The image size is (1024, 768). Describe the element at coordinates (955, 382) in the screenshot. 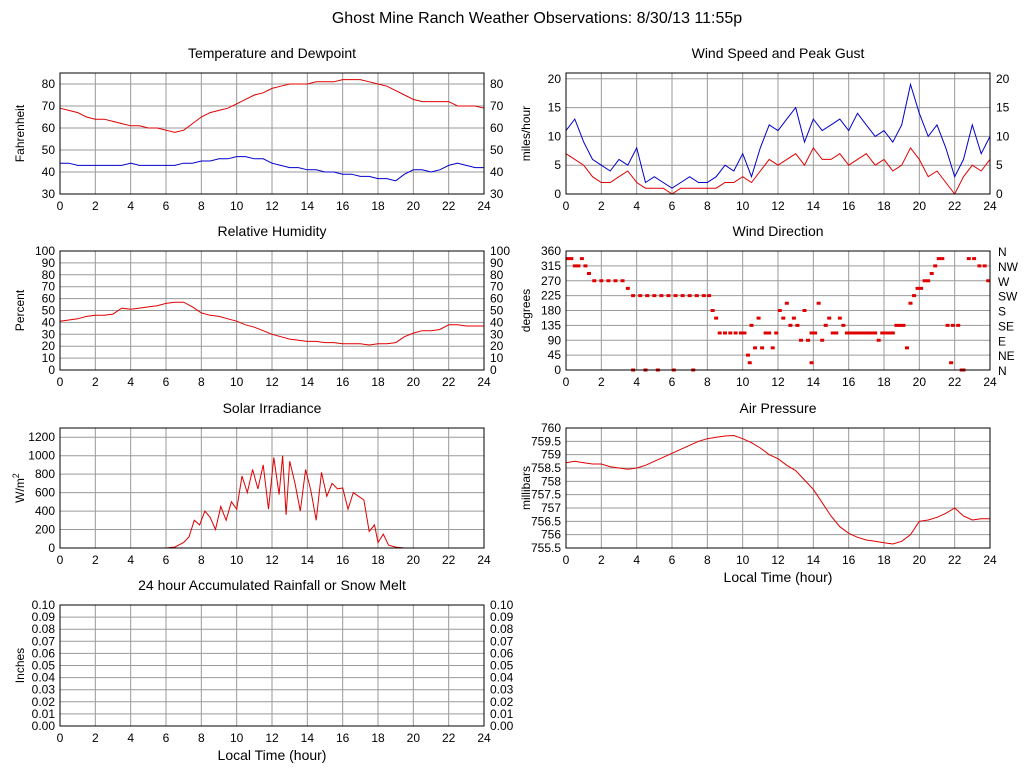

I see `x-tick-label: 22` at that location.